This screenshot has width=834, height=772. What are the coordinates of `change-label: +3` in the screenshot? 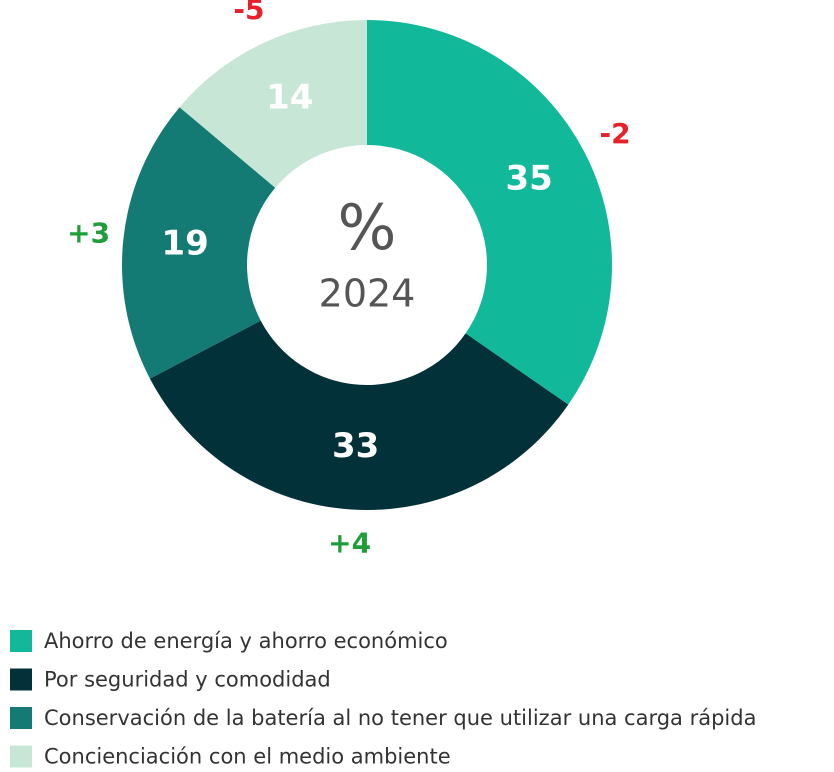 It's located at (88, 233).